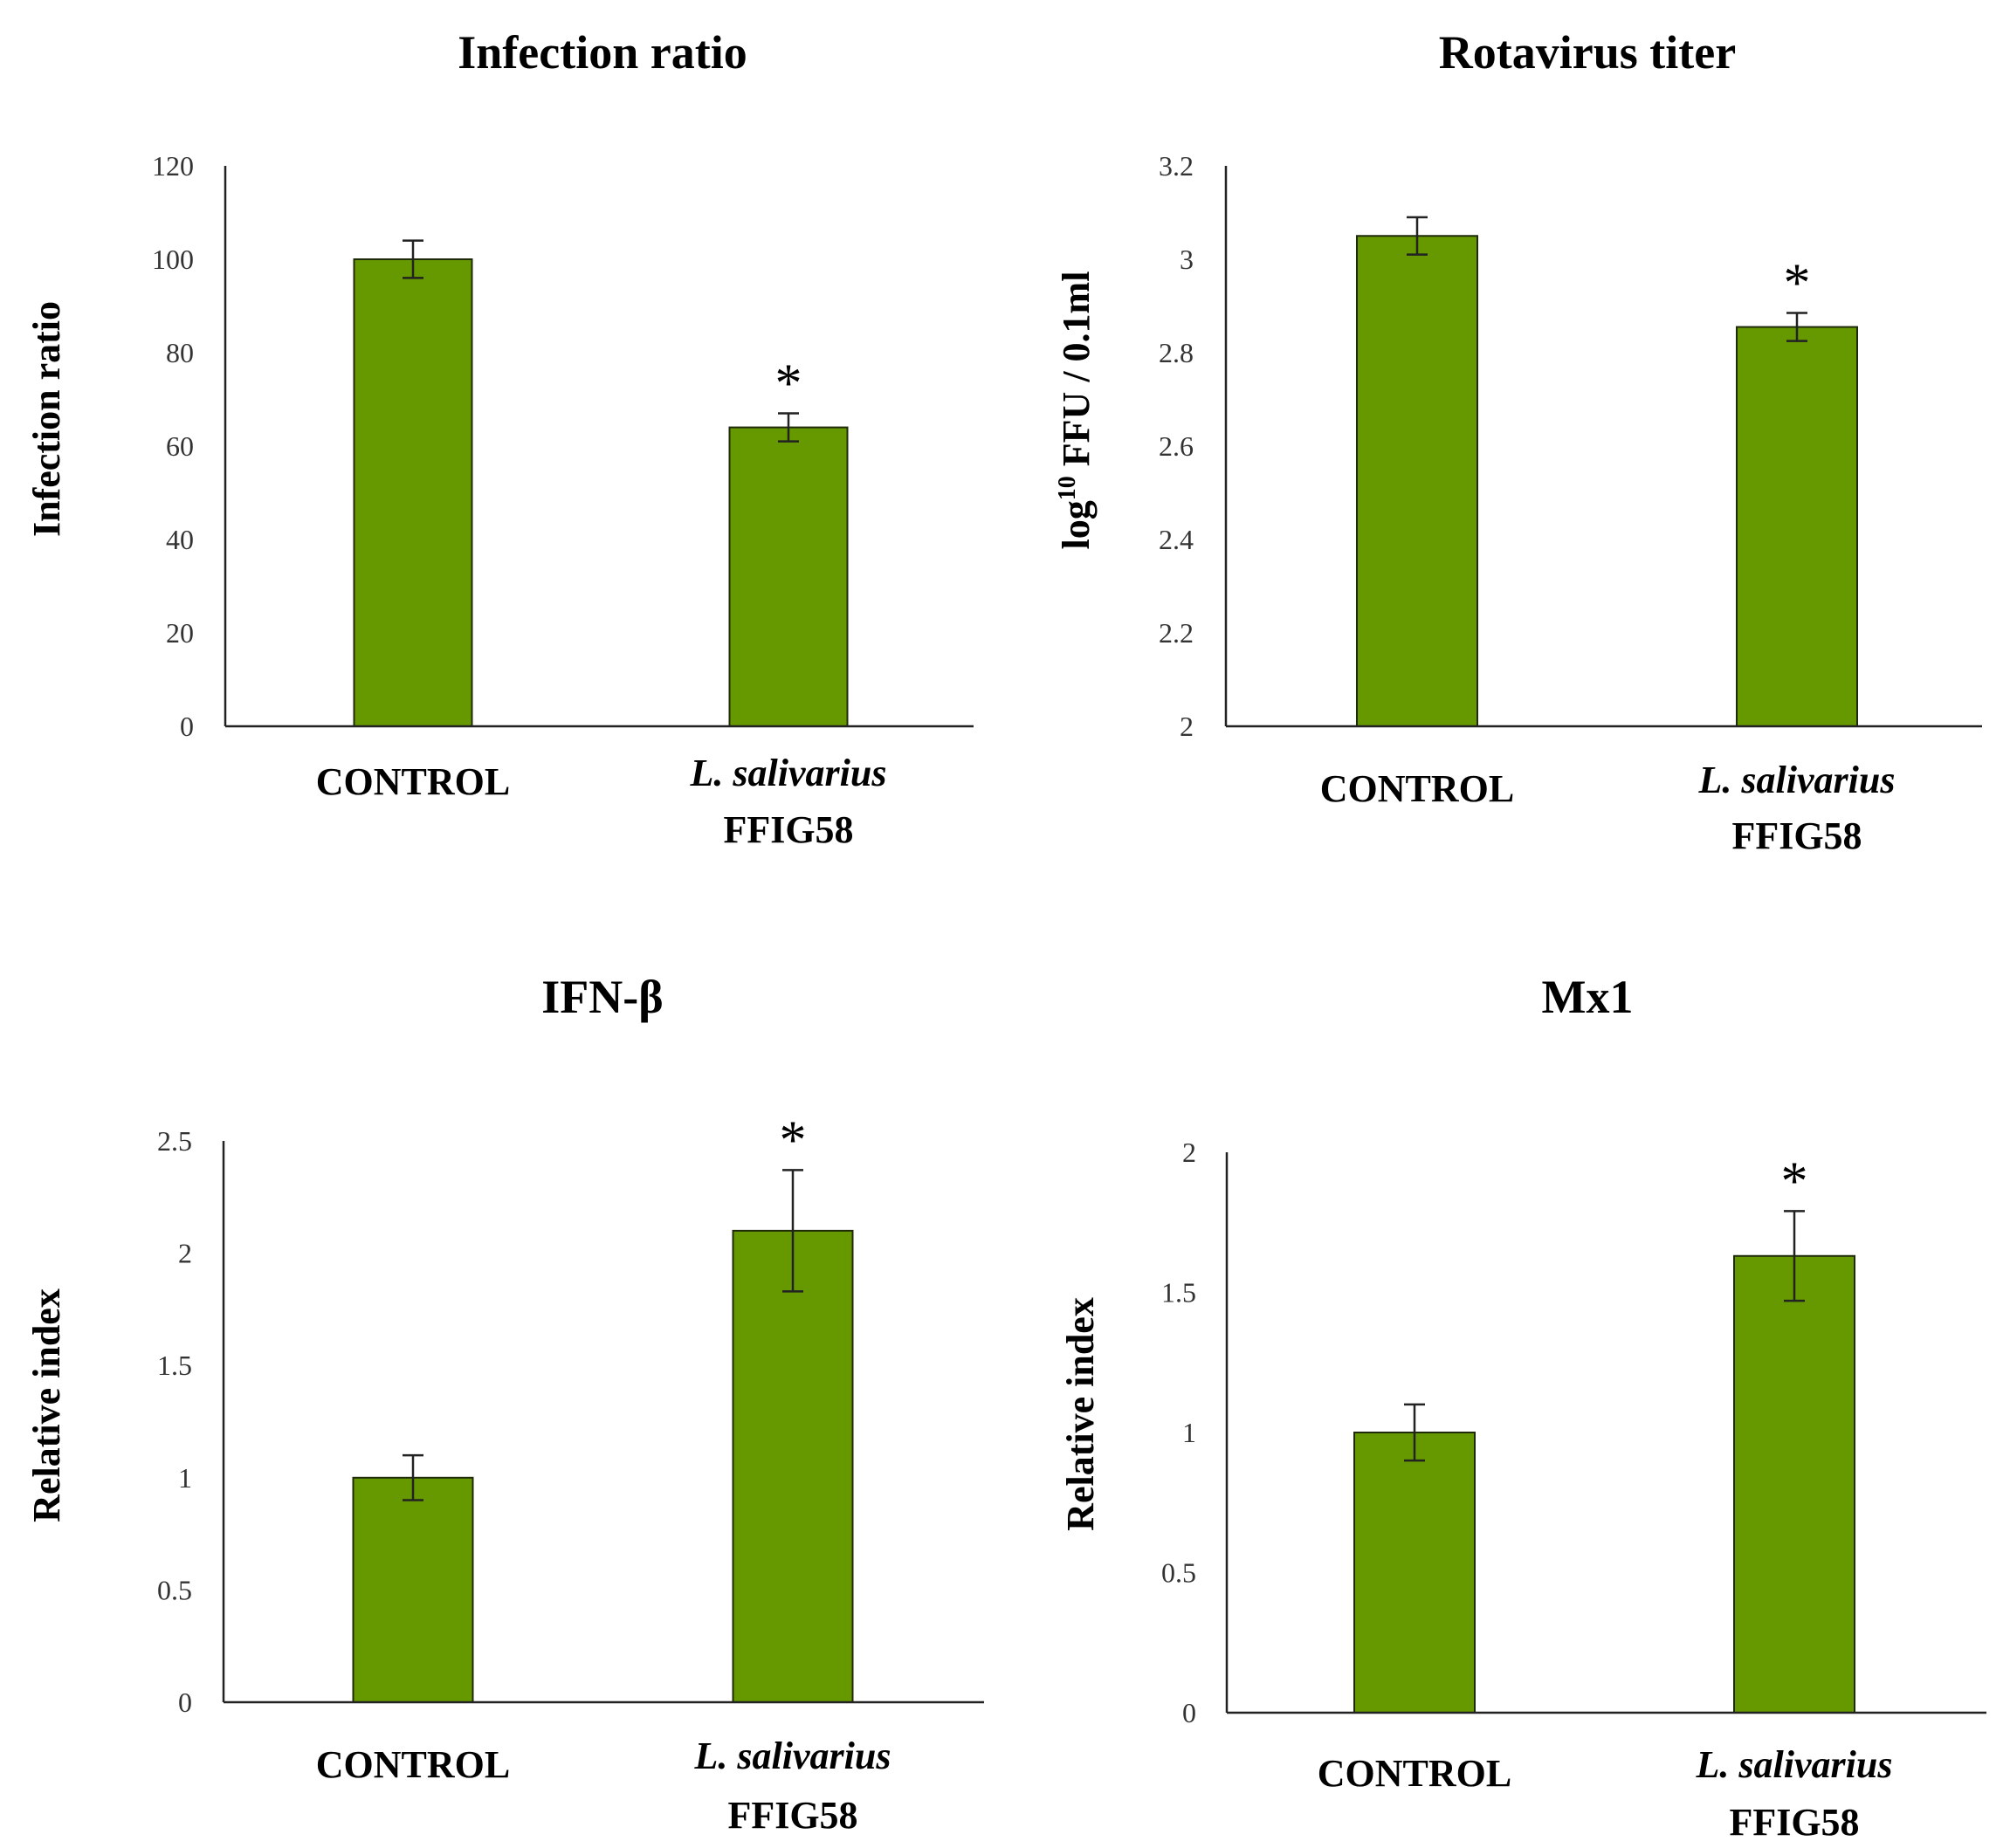 This screenshot has height=1848, width=2010. Describe the element at coordinates (1587, 53) in the screenshot. I see `chart-title: Rotavirus titer` at that location.